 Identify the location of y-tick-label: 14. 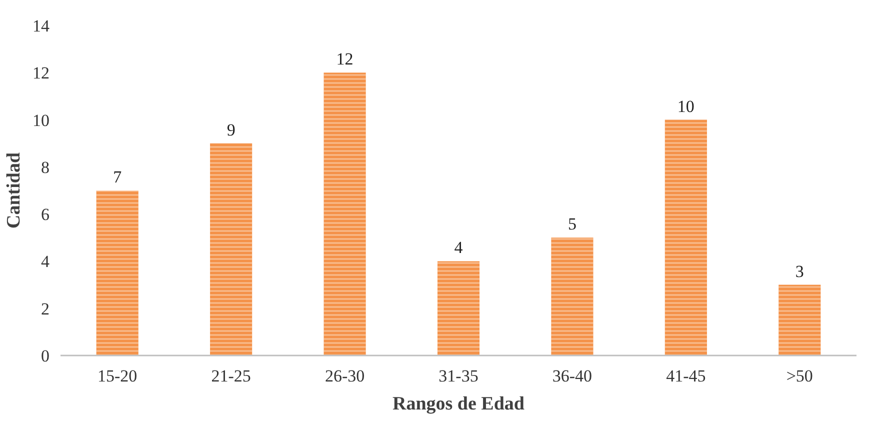
(41, 26).